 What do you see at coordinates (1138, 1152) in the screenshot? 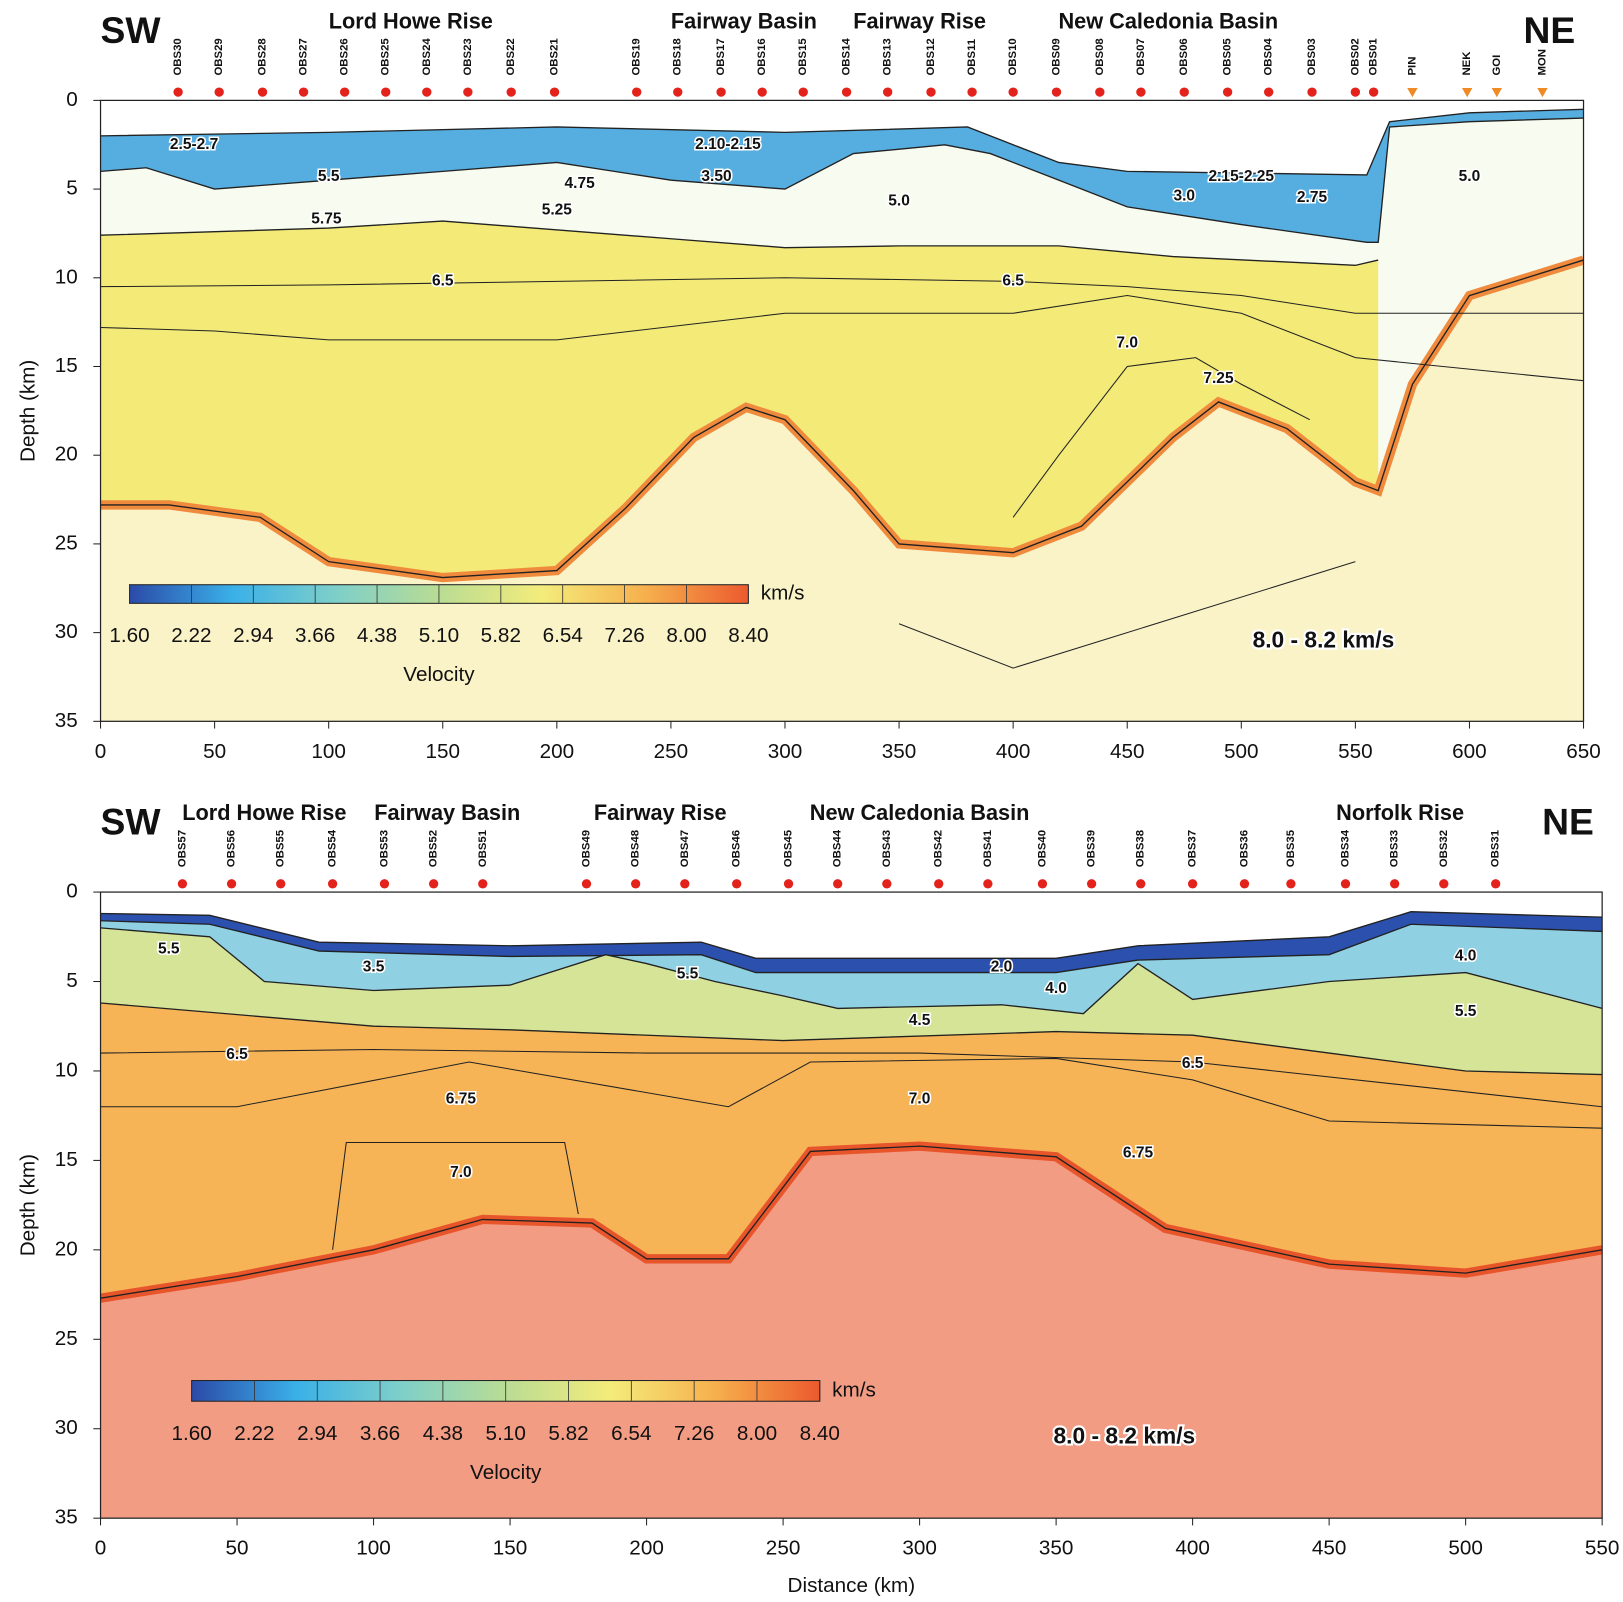
I see `contour-label: 6.75` at bounding box center [1138, 1152].